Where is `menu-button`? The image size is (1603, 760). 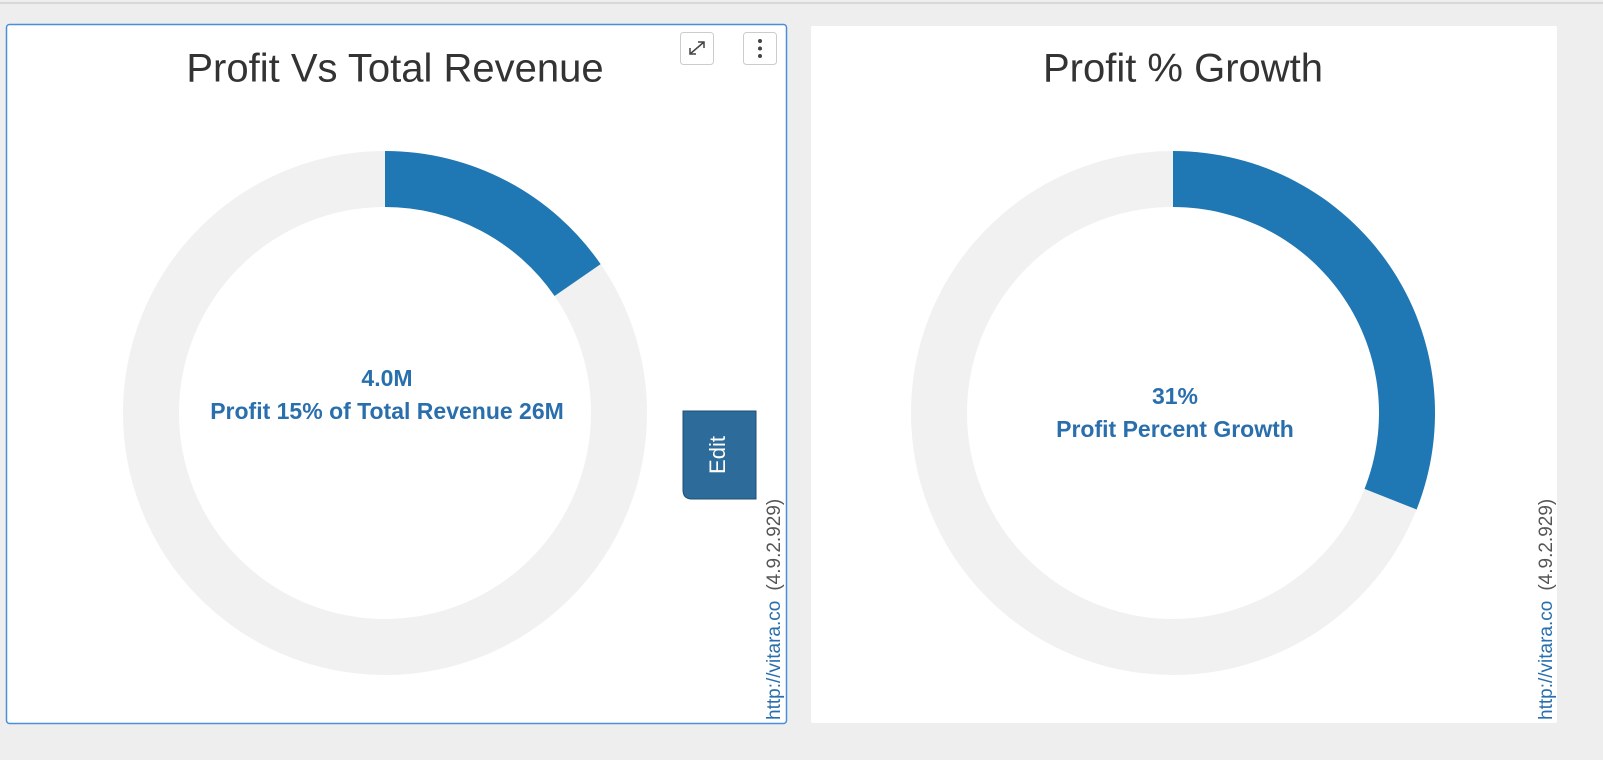 menu-button is located at coordinates (760, 48).